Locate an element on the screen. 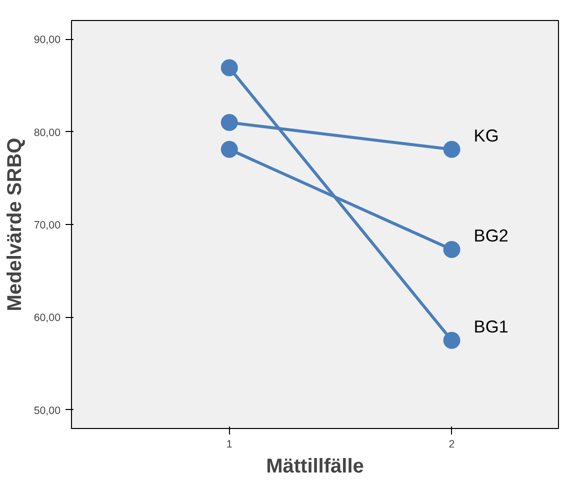 The height and width of the screenshot is (488, 572). y-tick-label: 50,00 is located at coordinates (47, 410).